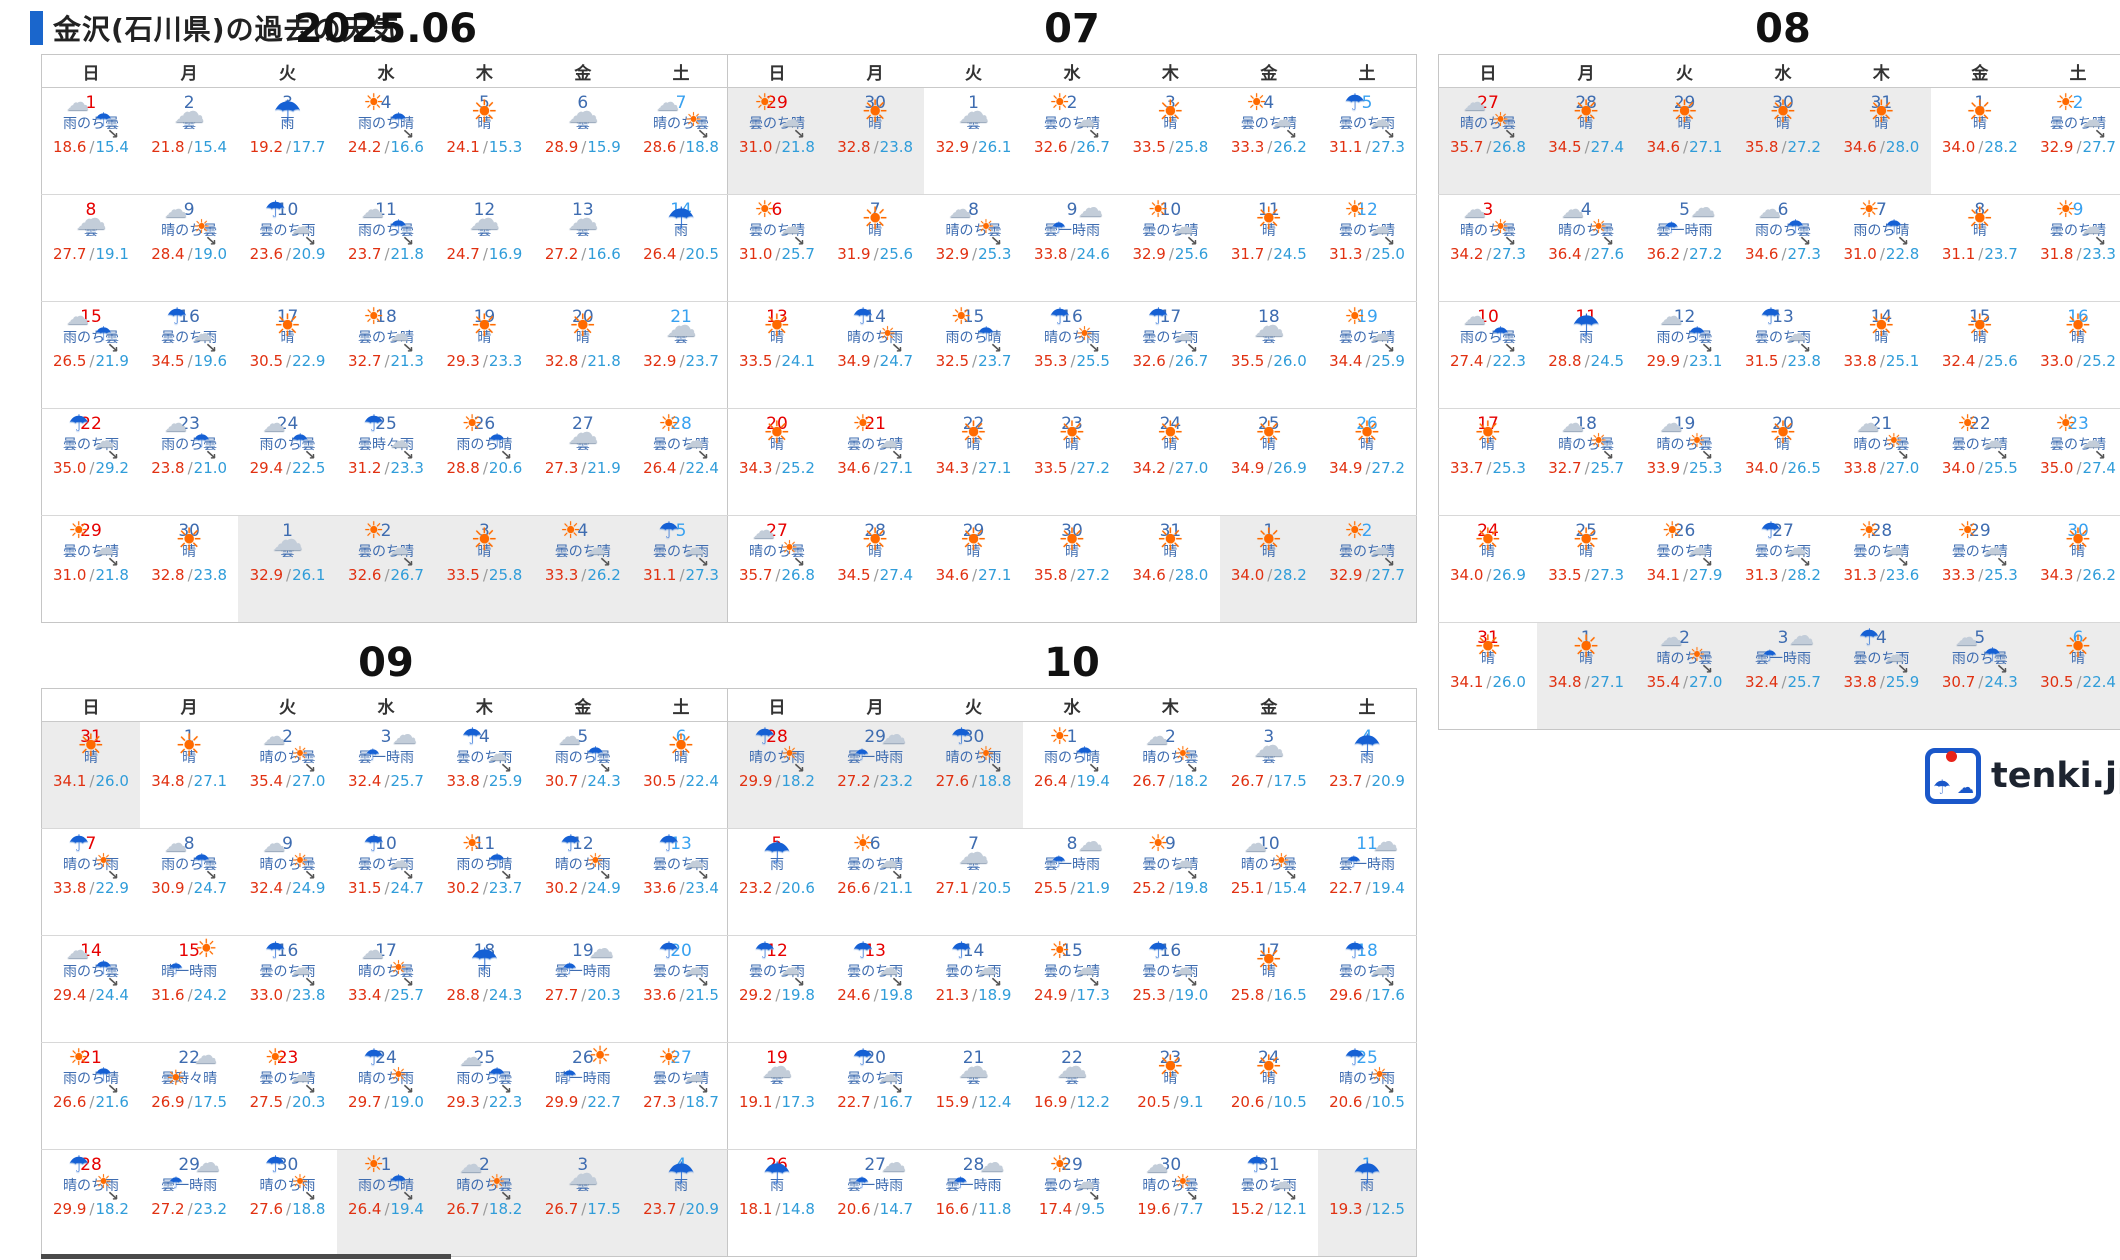 Image resolution: width=2120 pixels, height=1260 pixels. I want to click on day-cell-08-3: 3 ☀ → ☁ 晴のち曇 34.2/27.3, so click(1487, 248).